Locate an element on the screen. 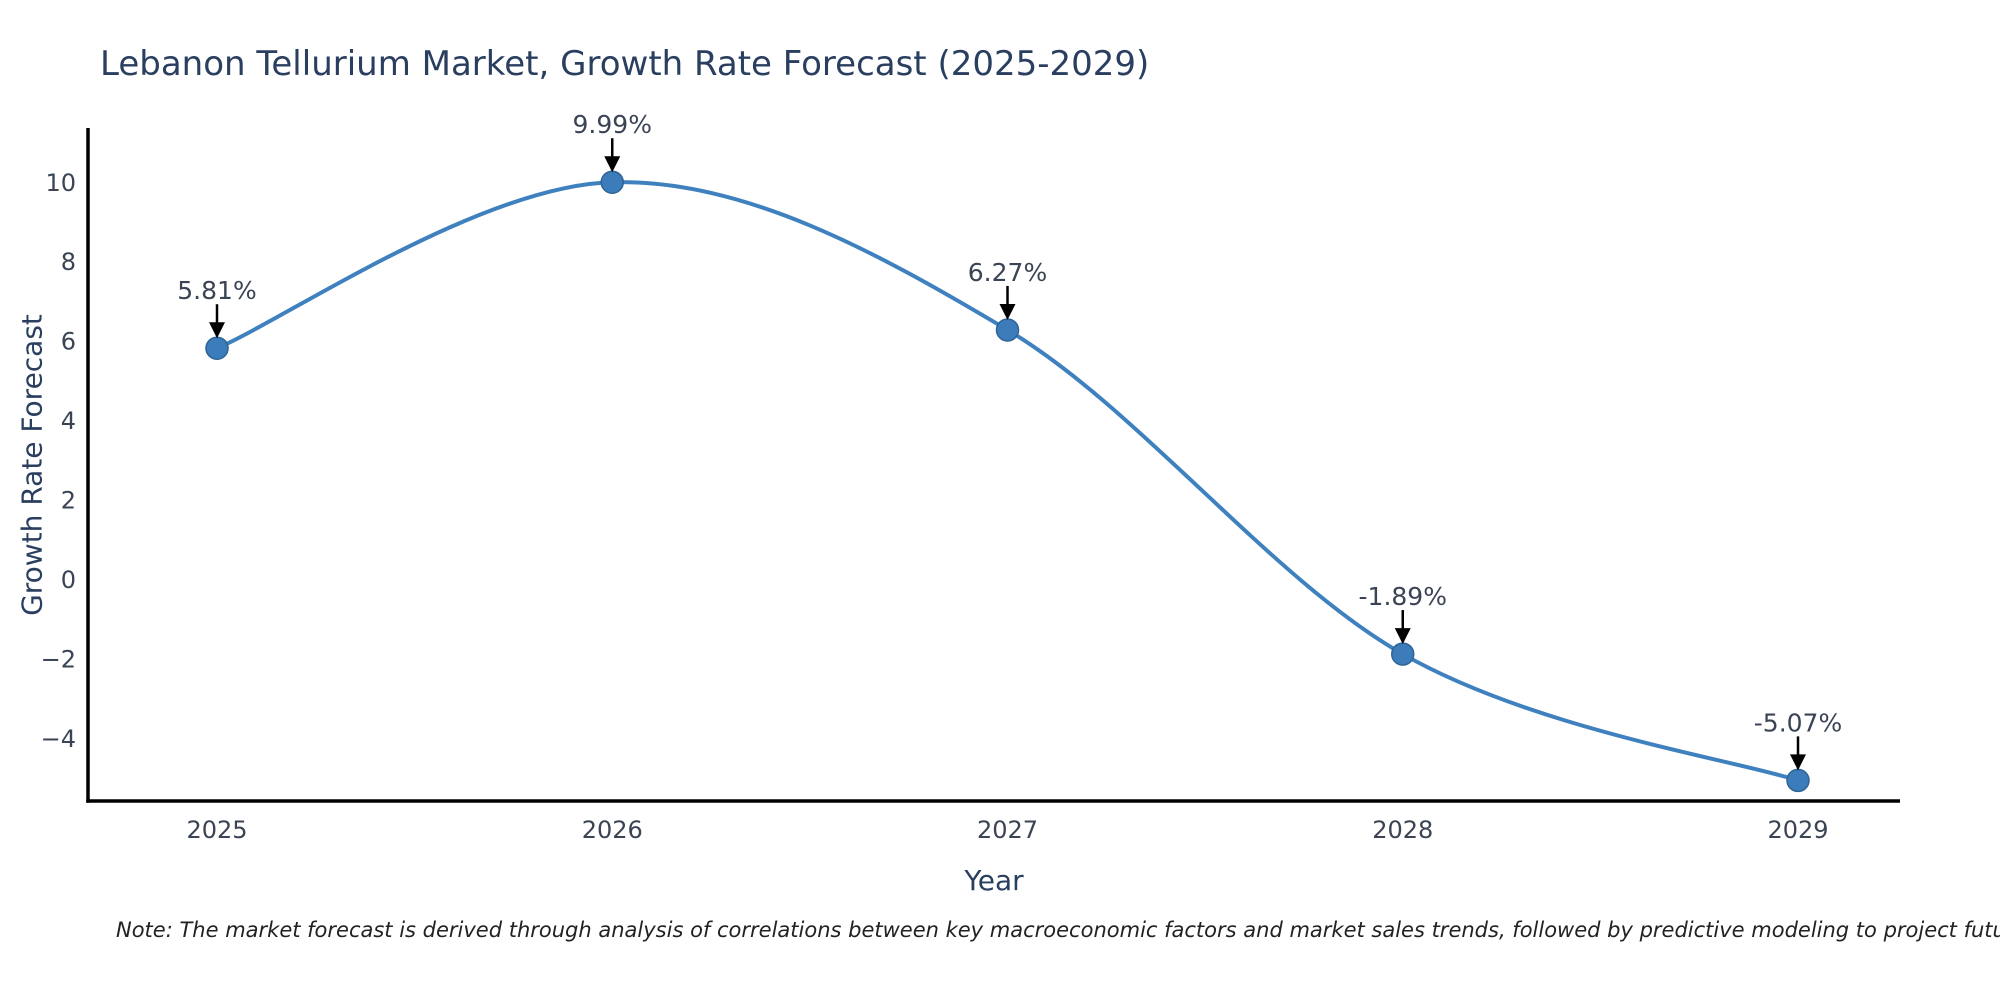 This screenshot has height=1000, width=2000. y-tick-label: 10 is located at coordinates (60, 183).